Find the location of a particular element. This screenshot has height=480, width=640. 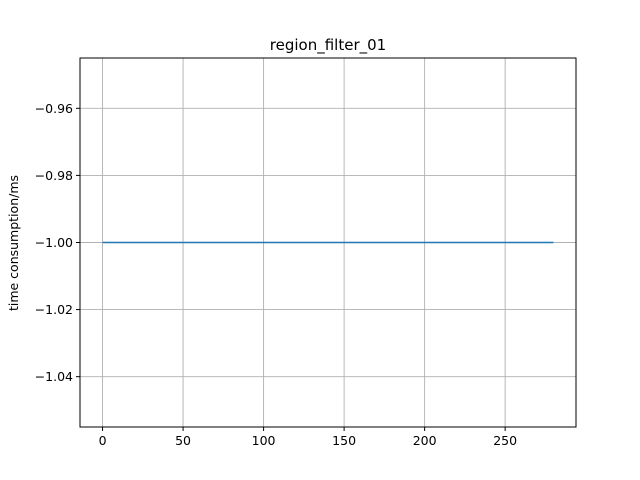

x-tick-label: 250 is located at coordinates (505, 440).